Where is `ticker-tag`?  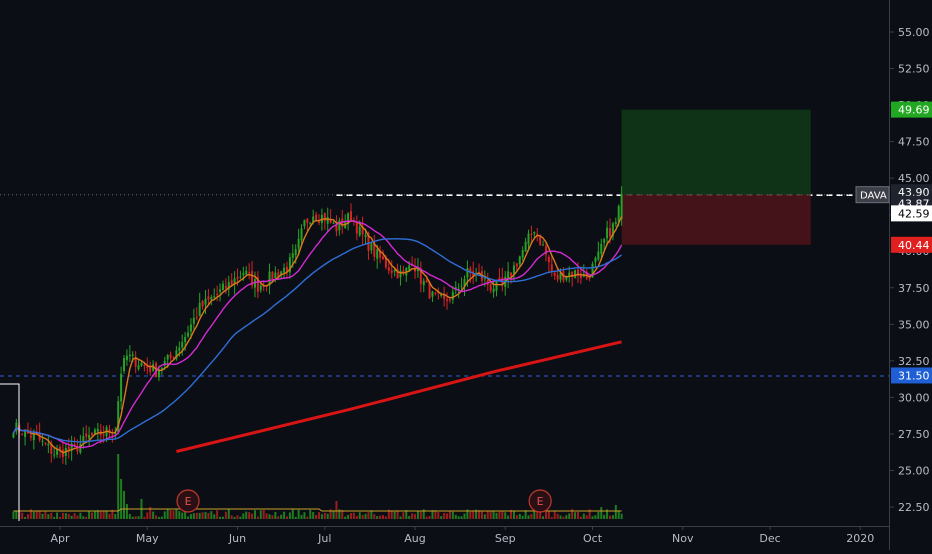
ticker-tag is located at coordinates (872, 195).